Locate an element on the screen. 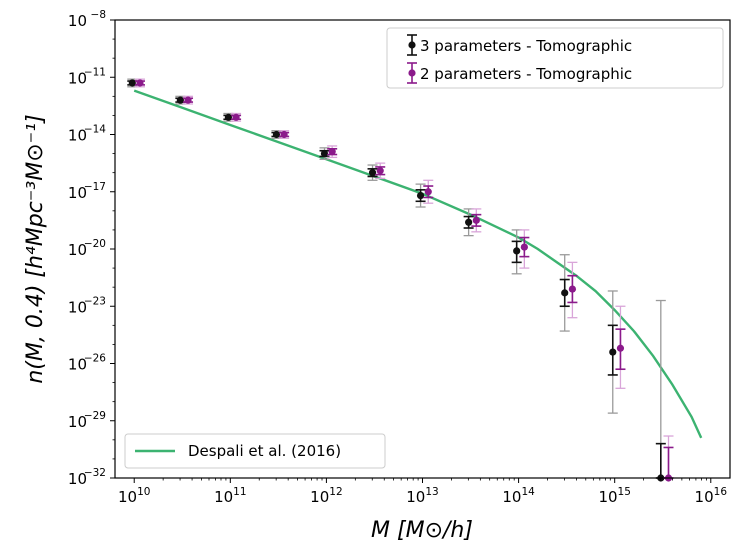  x-tick-label: 1012 is located at coordinates (326, 496).